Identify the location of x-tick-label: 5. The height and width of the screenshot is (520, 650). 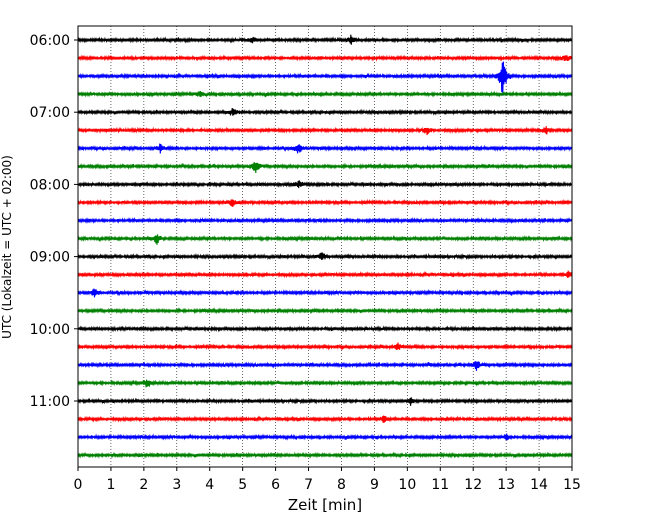
(242, 485).